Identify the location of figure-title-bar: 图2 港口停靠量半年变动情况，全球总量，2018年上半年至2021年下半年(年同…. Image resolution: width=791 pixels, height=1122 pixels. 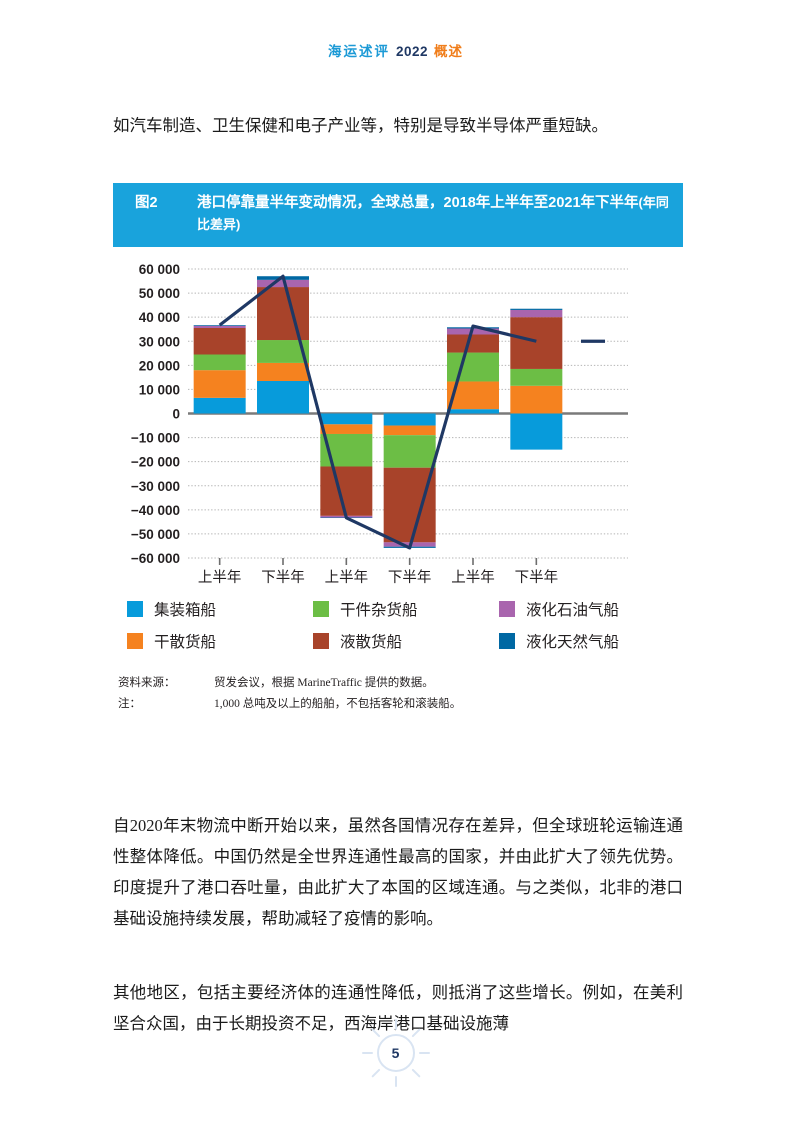
(398, 215).